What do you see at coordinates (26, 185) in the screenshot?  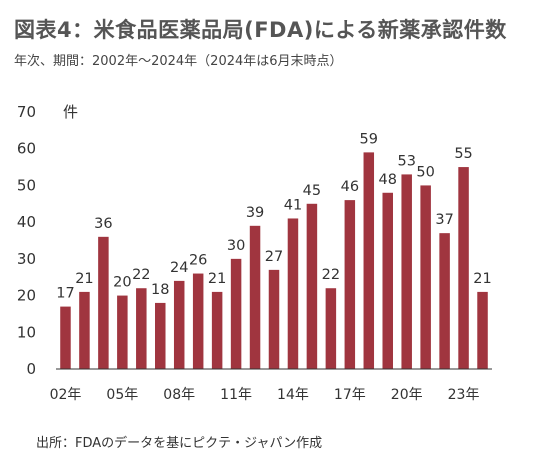 I see `y-tick-label: 50` at bounding box center [26, 185].